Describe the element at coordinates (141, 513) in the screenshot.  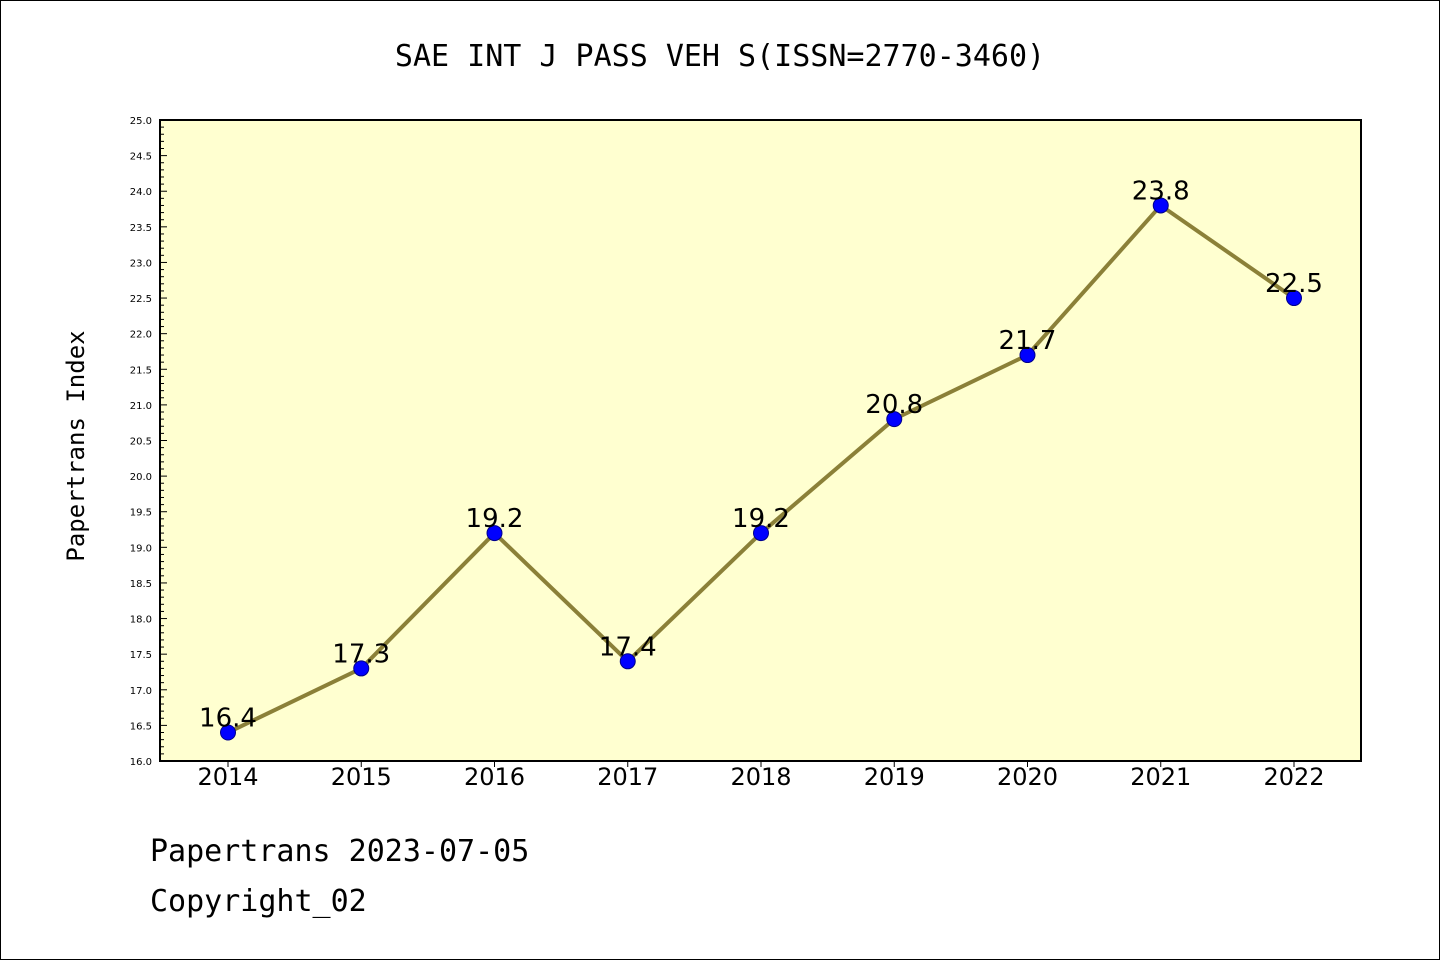
I see `y-tick-label: 19.5` at that location.